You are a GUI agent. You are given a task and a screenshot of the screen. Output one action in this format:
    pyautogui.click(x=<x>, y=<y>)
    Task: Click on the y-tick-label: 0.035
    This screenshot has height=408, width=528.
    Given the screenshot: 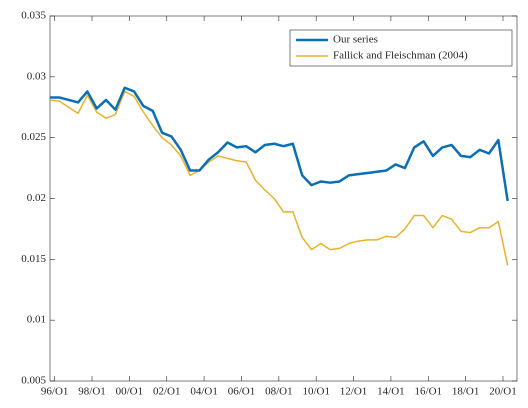 What is the action you would take?
    pyautogui.click(x=33, y=16)
    